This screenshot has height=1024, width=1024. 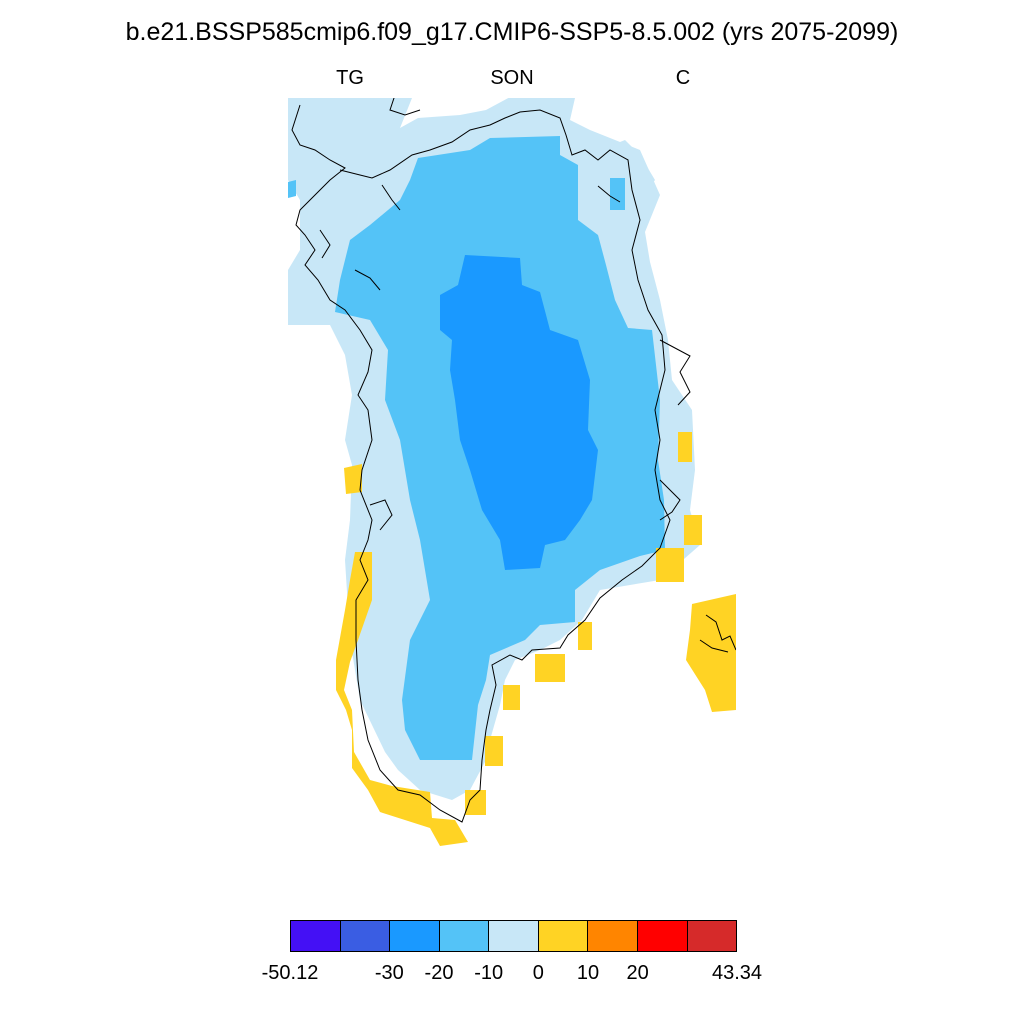 What do you see at coordinates (683, 78) in the screenshot?
I see `units-label: C` at bounding box center [683, 78].